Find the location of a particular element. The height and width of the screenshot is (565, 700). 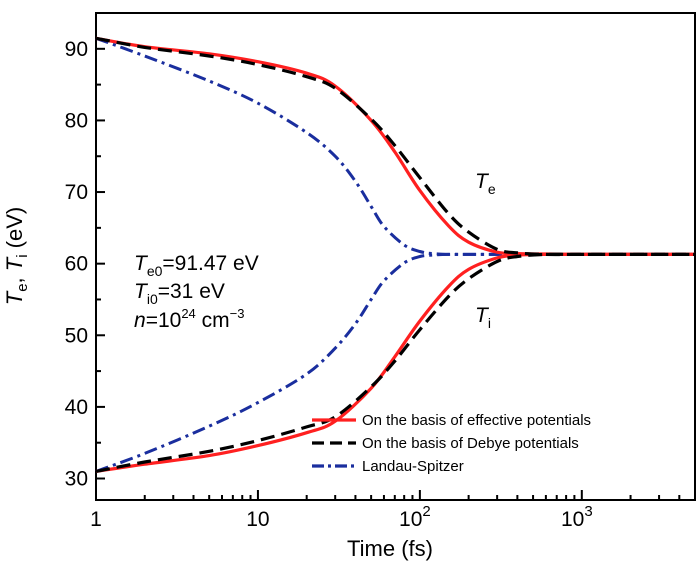

y-tick-label: 80 is located at coordinates (76, 120).